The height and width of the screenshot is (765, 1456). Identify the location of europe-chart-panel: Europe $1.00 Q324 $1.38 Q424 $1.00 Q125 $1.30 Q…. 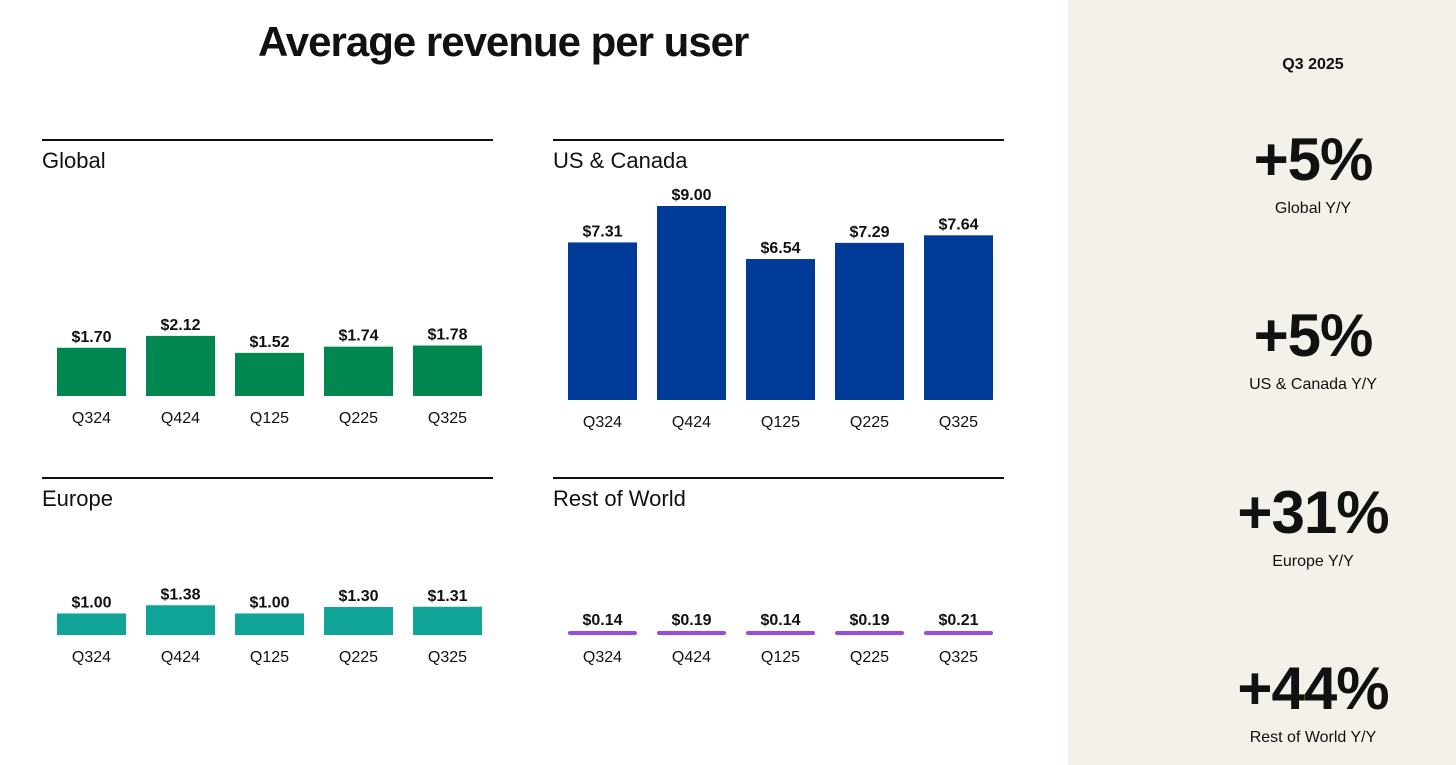
(267, 577).